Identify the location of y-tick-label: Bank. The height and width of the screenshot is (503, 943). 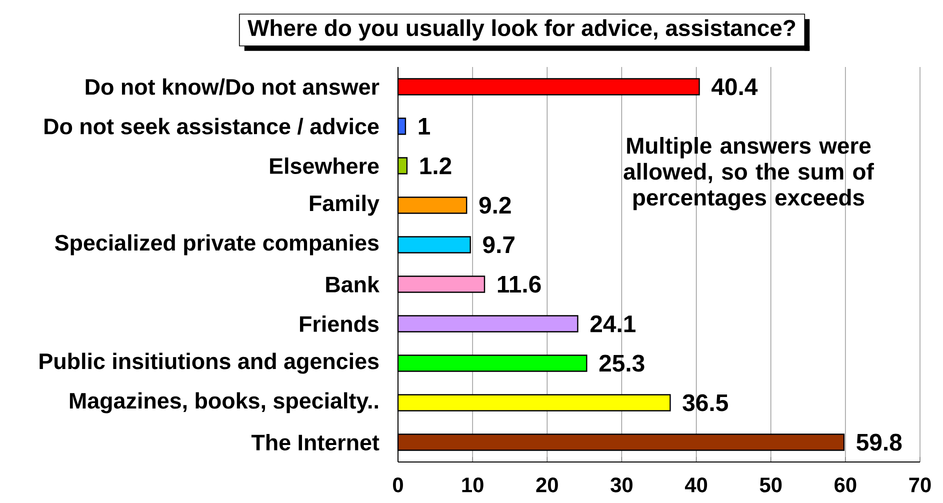
(353, 284).